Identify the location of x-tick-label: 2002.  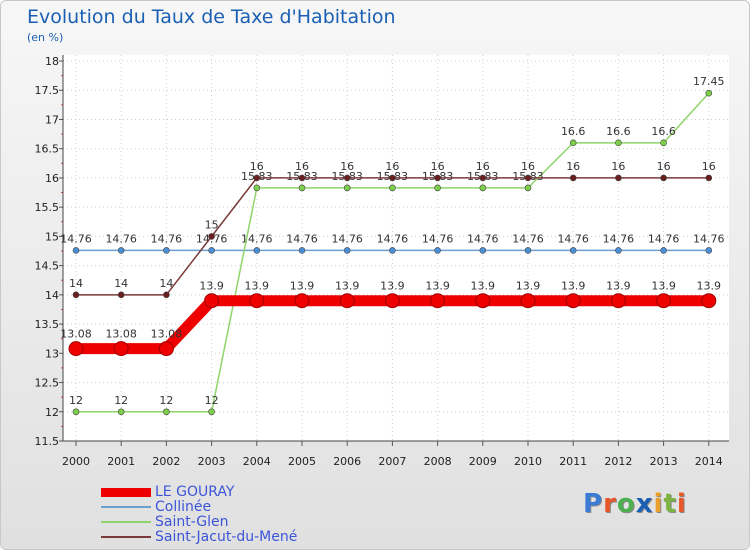
(166, 461).